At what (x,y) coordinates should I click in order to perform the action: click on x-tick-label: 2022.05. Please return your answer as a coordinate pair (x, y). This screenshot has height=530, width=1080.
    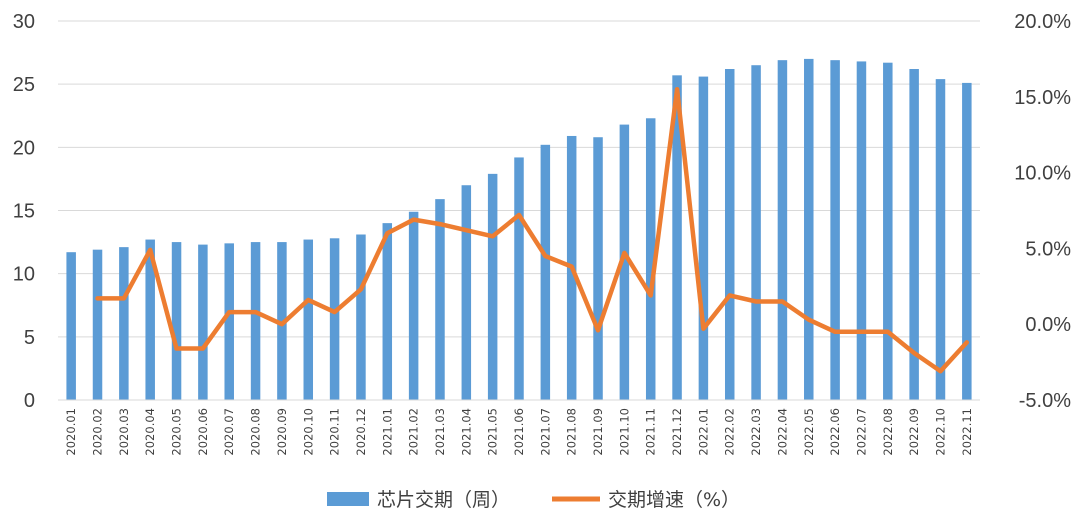
    Looking at the image, I should click on (809, 432).